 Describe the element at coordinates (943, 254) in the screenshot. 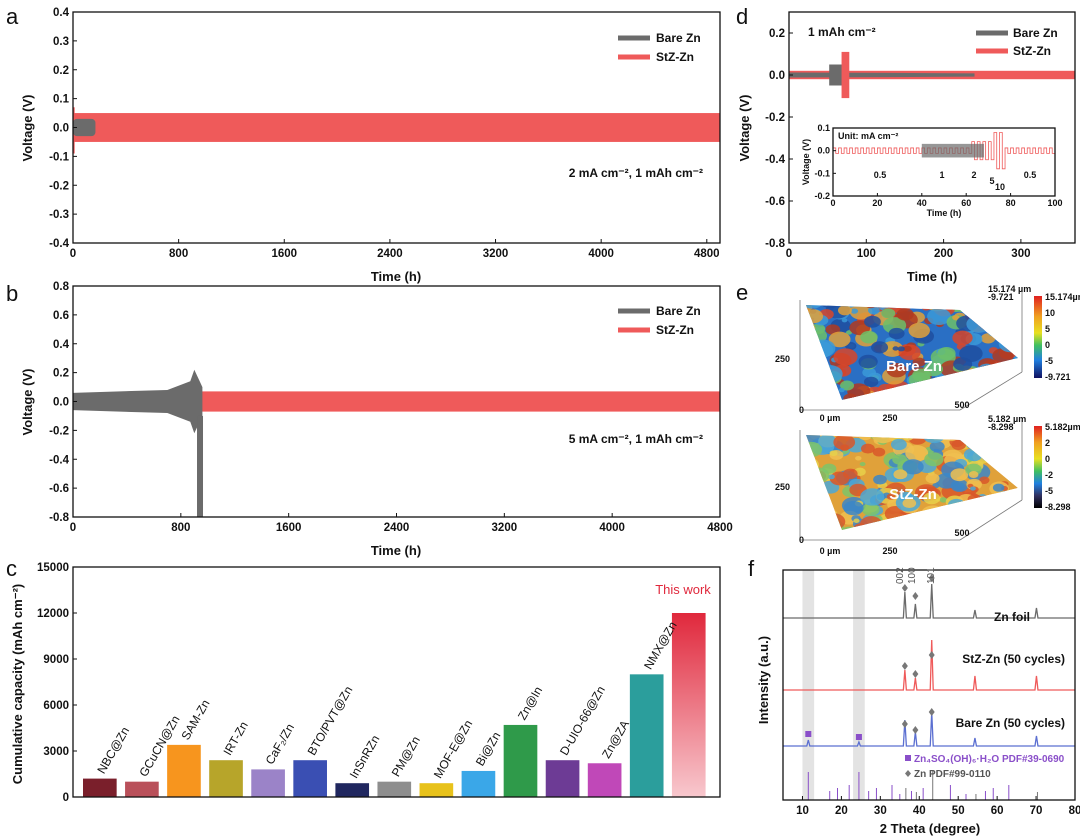

I see `x-tick-label: 200` at that location.